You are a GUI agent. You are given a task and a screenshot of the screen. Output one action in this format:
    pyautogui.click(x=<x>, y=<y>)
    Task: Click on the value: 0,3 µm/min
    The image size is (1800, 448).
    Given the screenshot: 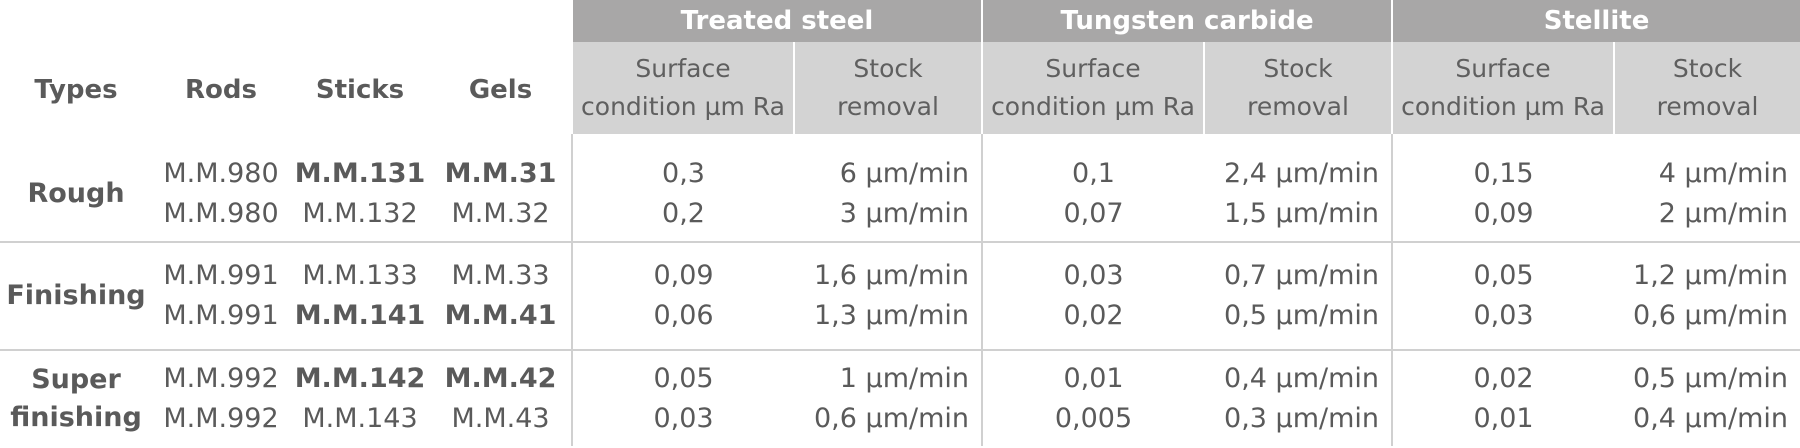 What is the action you would take?
    pyautogui.click(x=1302, y=418)
    